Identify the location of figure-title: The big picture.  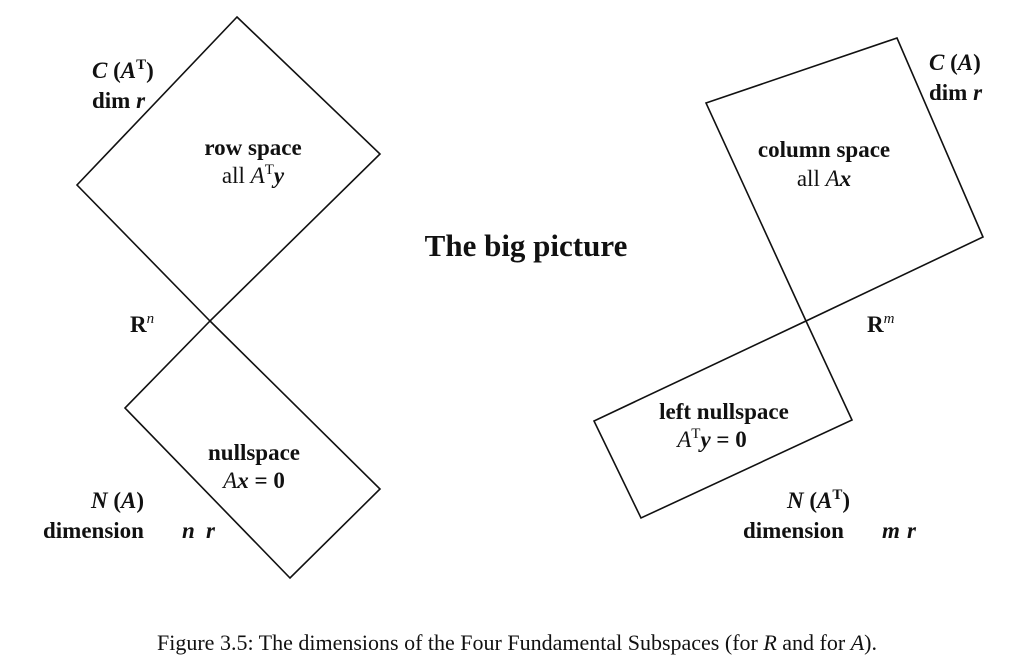
(526, 245).